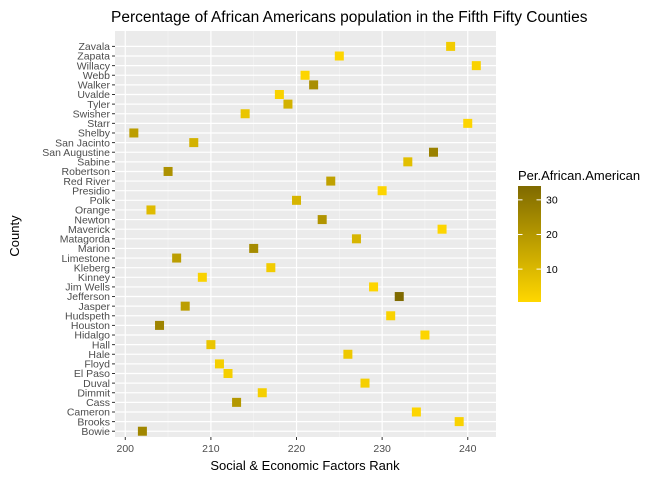  I want to click on legend: Per.African.American 10 20 30, so click(579, 235).